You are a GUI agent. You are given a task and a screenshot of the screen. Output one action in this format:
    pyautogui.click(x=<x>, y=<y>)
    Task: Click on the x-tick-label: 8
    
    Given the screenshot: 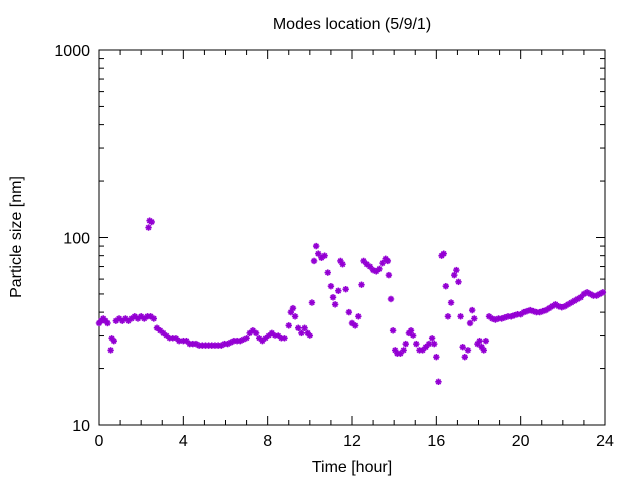 What is the action you would take?
    pyautogui.click(x=267, y=441)
    